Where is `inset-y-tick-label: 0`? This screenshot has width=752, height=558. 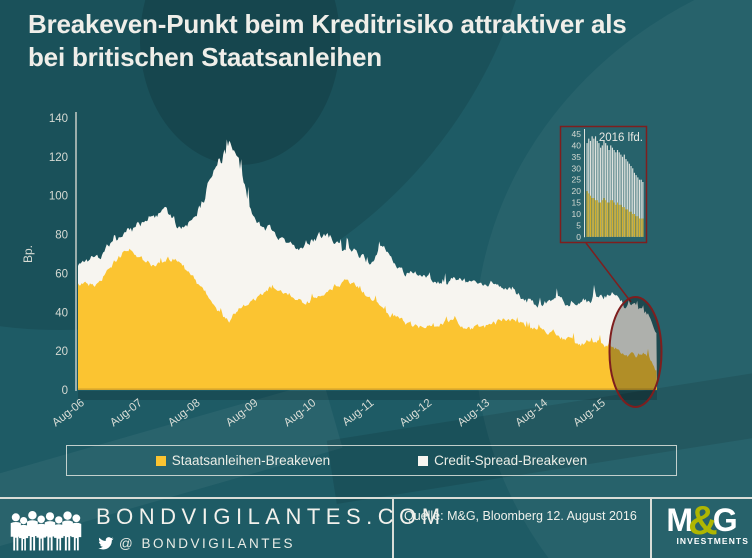
inset-y-tick-label: 0 is located at coordinates (578, 237).